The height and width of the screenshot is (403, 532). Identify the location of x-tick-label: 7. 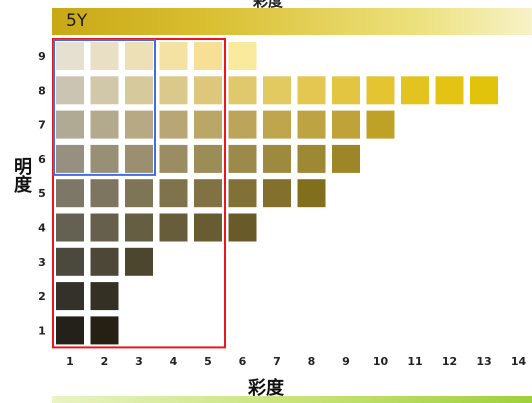
(277, 361).